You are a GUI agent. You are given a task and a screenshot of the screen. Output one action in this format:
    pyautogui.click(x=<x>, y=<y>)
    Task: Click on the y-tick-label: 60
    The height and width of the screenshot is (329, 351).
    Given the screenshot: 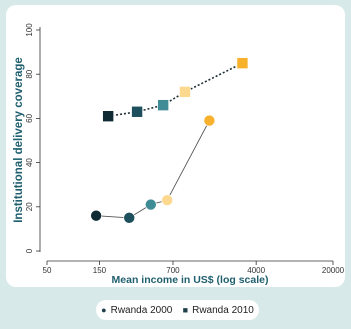 What is the action you would take?
    pyautogui.click(x=29, y=117)
    